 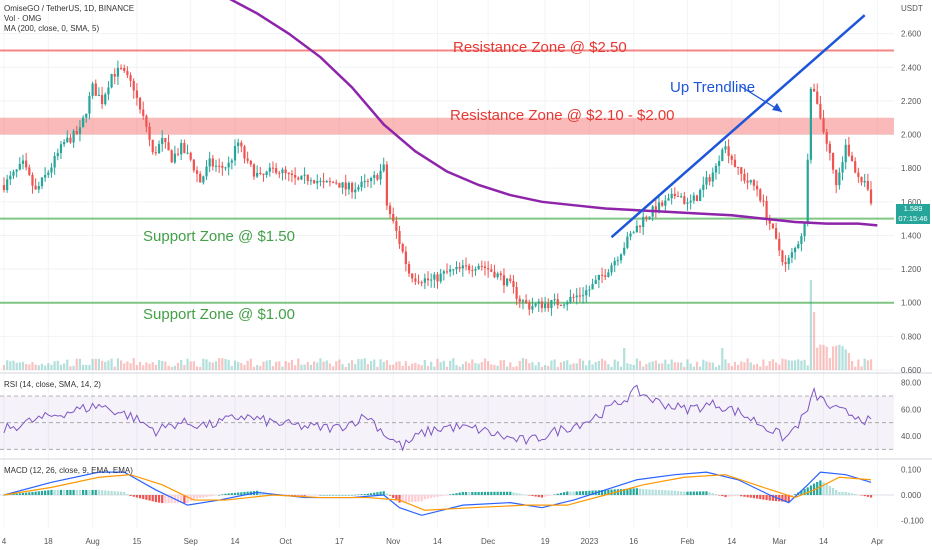 What do you see at coordinates (69, 8) in the screenshot?
I see `symbol-title: OmiseGO / TetherUS, 1D, BINANCE` at bounding box center [69, 8].